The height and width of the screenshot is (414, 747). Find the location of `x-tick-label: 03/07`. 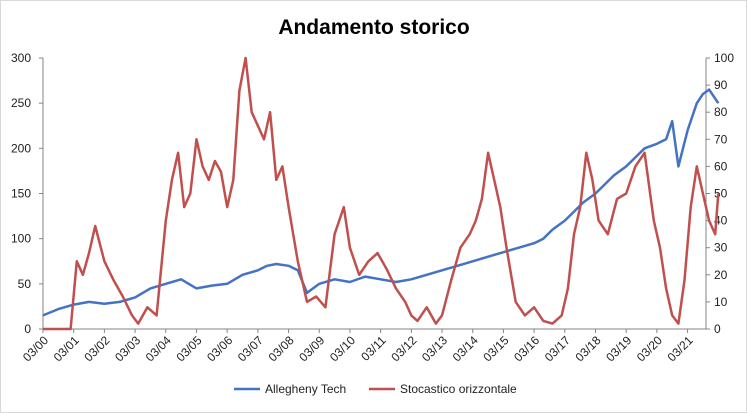

x-tick-label: 03/07 is located at coordinates (250, 348).